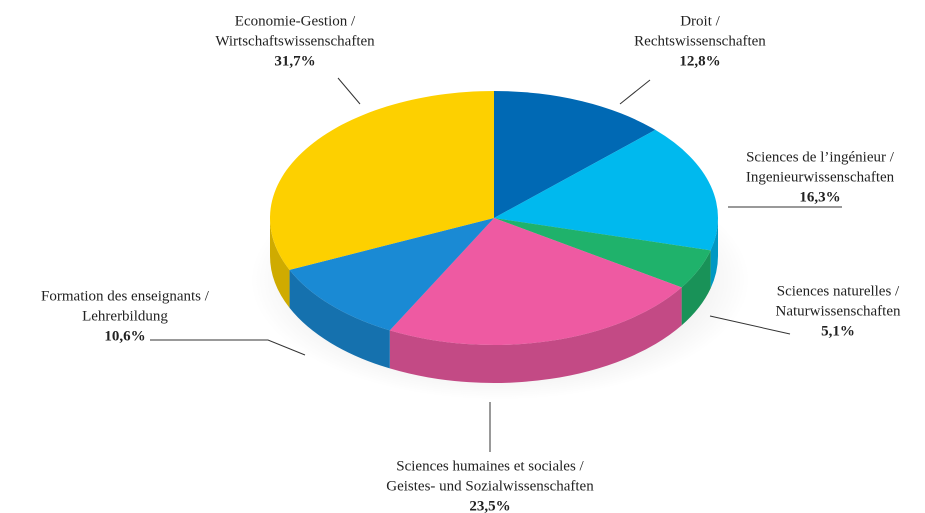  Describe the element at coordinates (124, 336) in the screenshot. I see `value-label: 10,6%` at that location.